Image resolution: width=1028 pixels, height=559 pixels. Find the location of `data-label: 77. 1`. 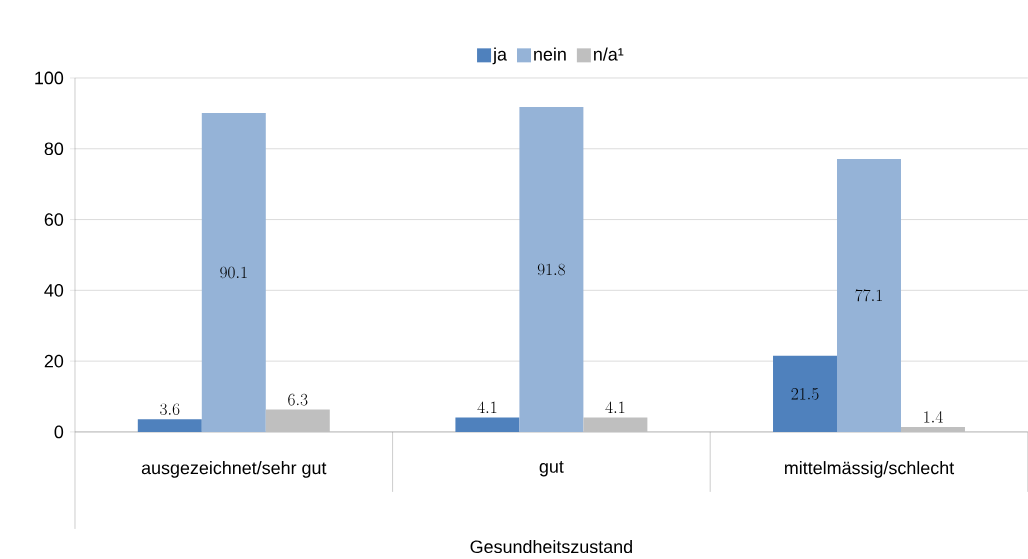

data-label: 77. 1 is located at coordinates (868, 295).